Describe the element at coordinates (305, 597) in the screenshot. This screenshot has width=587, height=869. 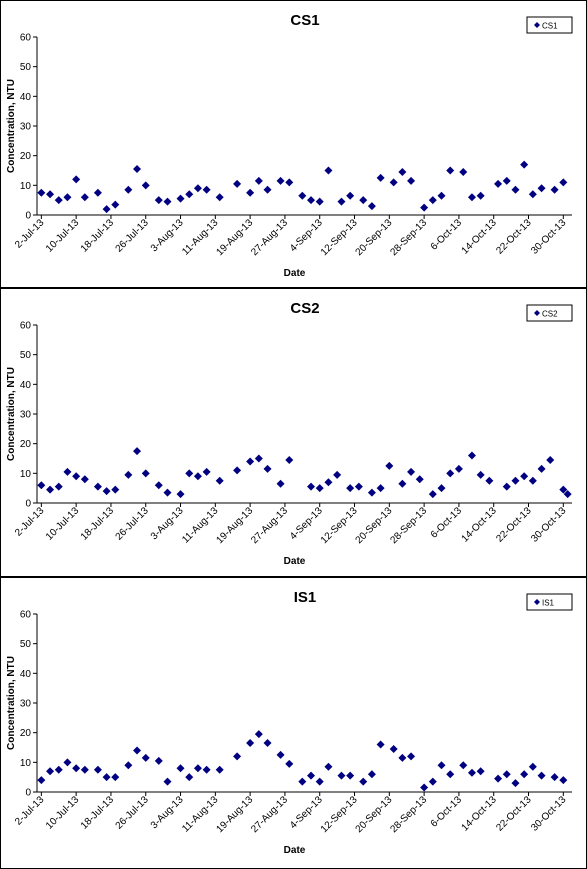
I see `chart-title: IS1` at that location.